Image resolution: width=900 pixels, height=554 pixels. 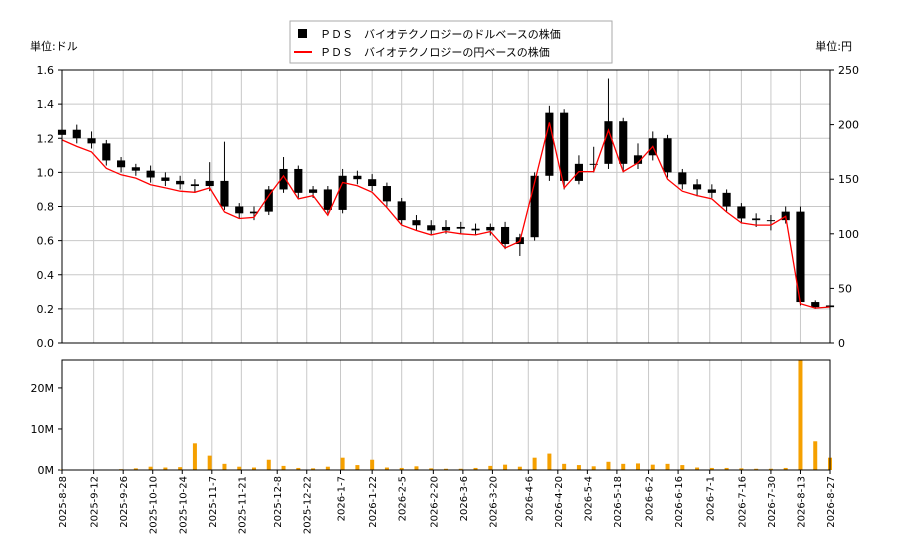 I want to click on y-tick-label: 20M, so click(x=43, y=388).